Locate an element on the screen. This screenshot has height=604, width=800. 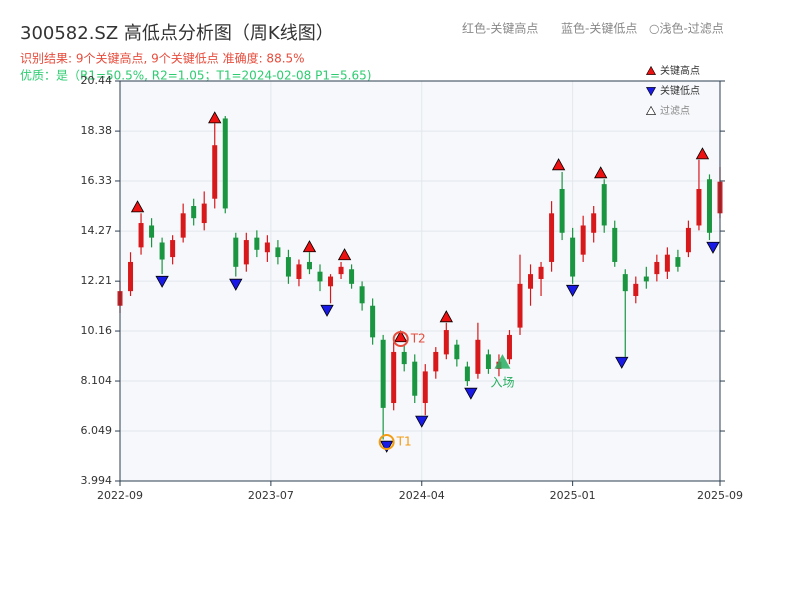
x-tick-label: 2025-01 is located at coordinates (573, 495).